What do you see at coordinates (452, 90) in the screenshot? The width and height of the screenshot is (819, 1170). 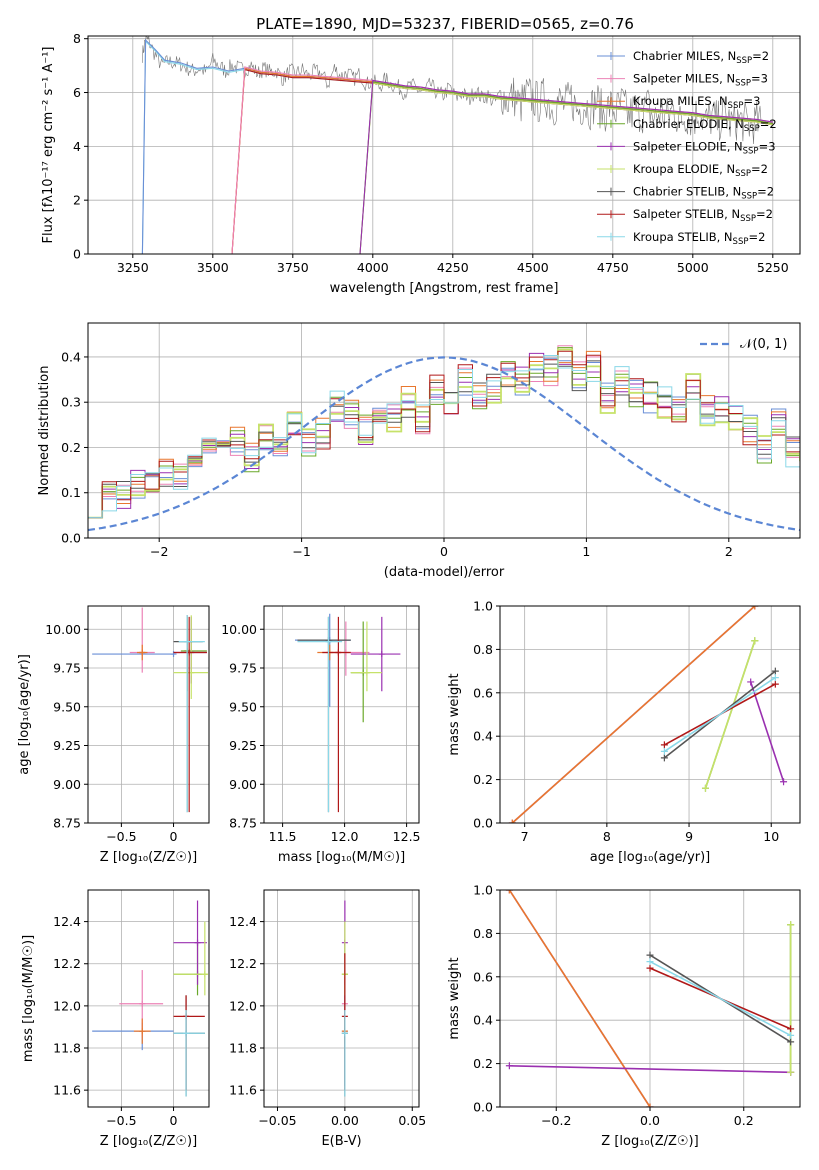 I see `observed-spectrum-line` at bounding box center [452, 90].